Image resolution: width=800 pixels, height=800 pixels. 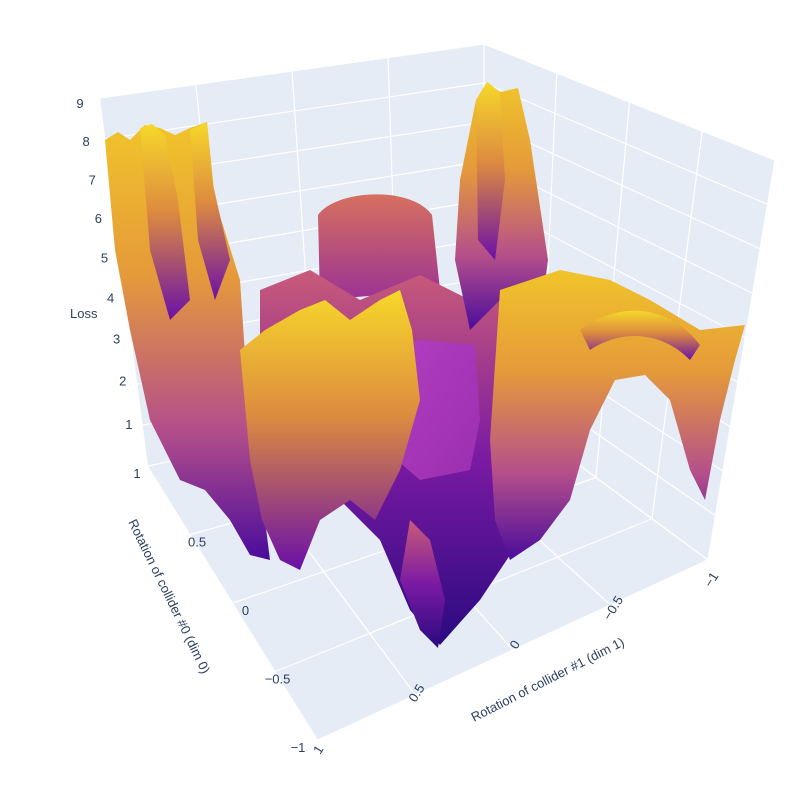 I want to click on x-tick-label: −1, so click(x=711, y=579).